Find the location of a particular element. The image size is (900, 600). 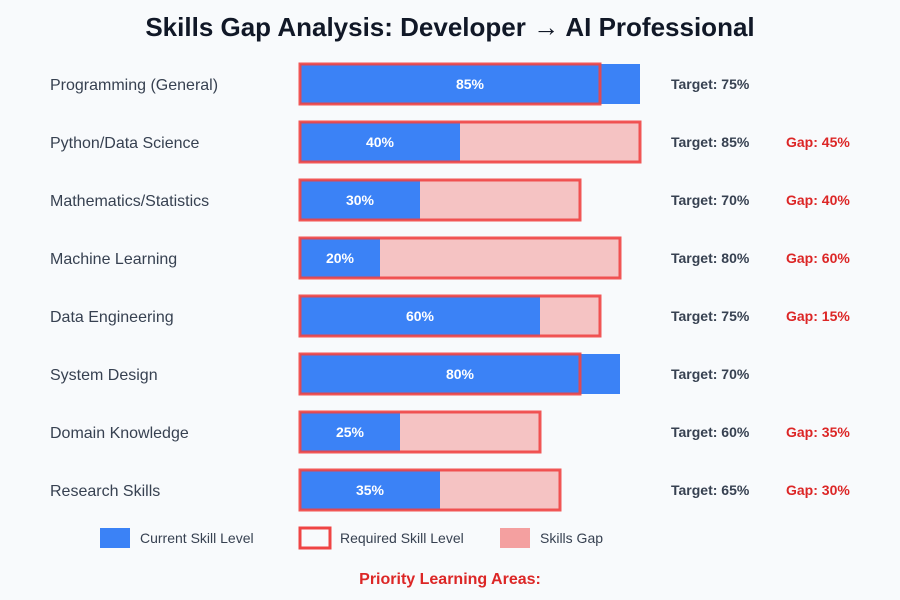

value-label: 85% is located at coordinates (470, 84).